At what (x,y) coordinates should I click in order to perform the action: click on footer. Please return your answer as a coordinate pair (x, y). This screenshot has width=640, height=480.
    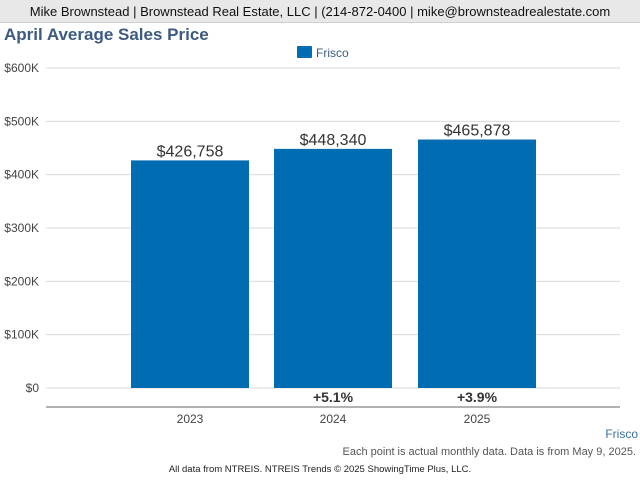
    Looking at the image, I should click on (320, 461).